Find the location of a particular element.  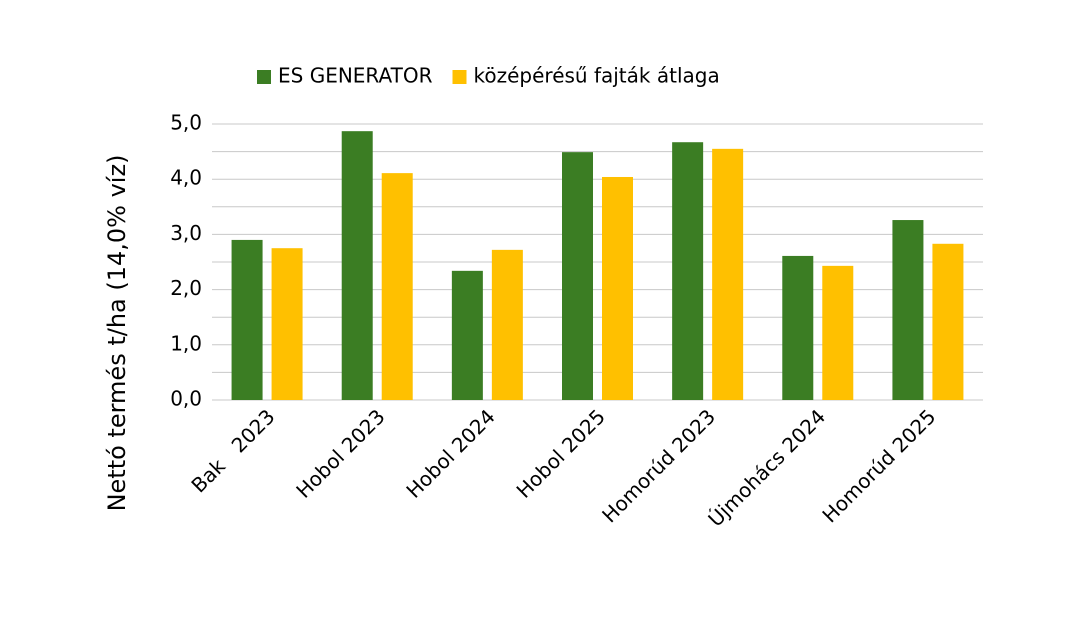

x-tick-label: Homorúd 2025 is located at coordinates (878, 465).